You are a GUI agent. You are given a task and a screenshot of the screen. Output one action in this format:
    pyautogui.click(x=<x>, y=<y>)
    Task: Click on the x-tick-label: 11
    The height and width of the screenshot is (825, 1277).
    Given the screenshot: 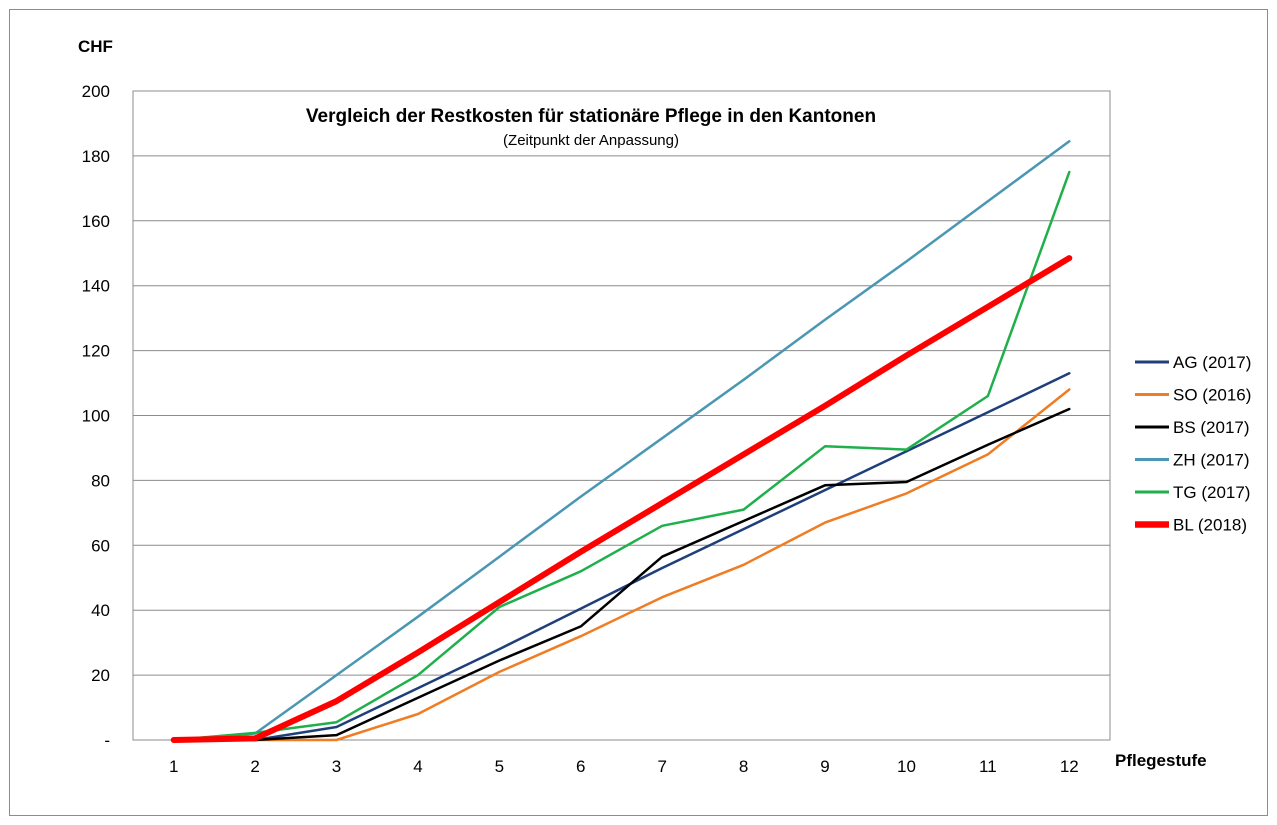 What is the action you would take?
    pyautogui.click(x=988, y=766)
    